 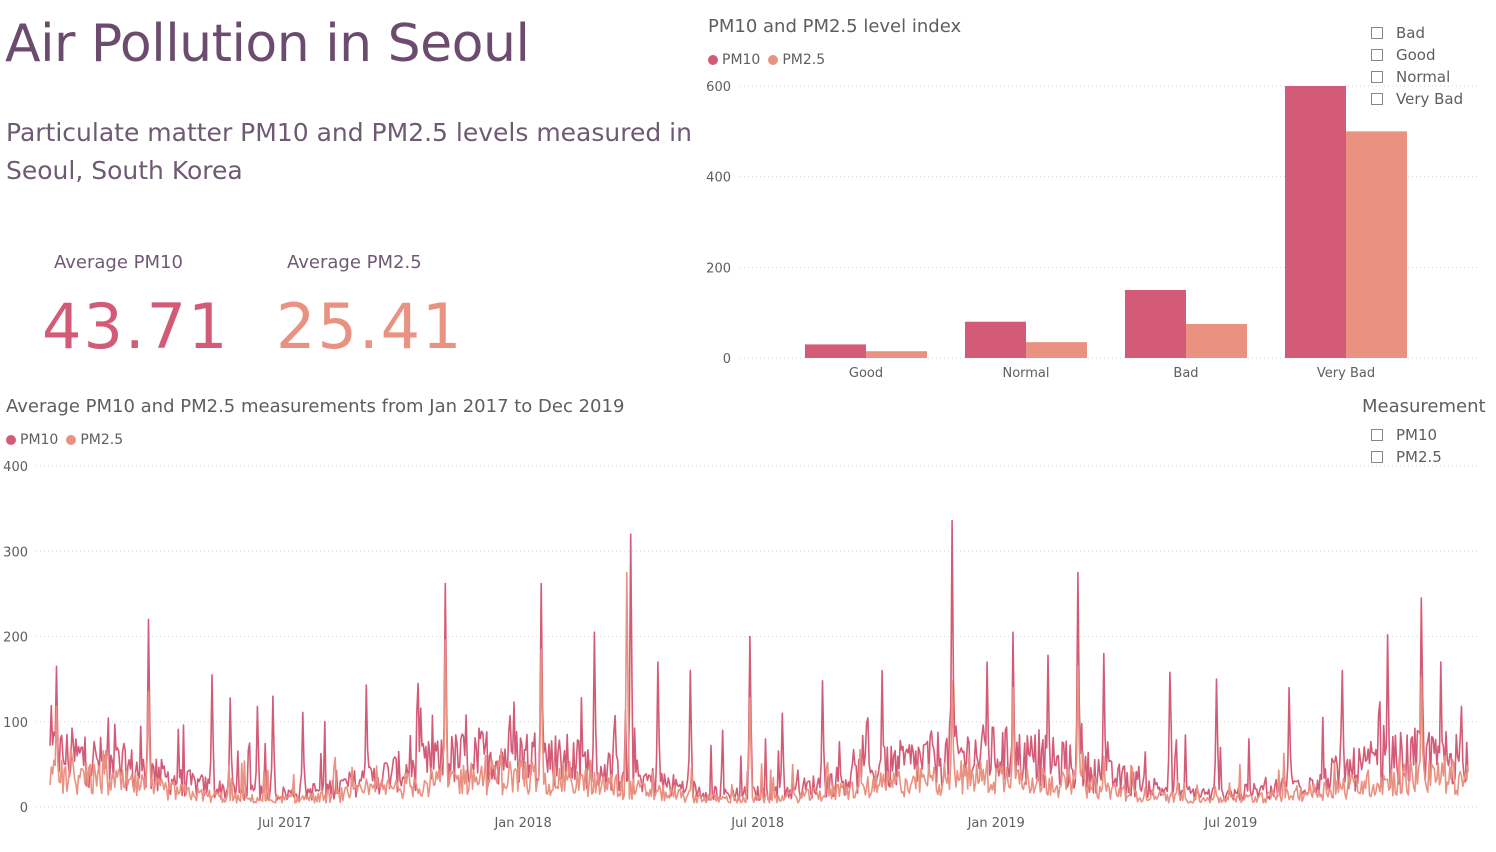 What do you see at coordinates (835, 351) in the screenshot?
I see `bar-pm10-good` at bounding box center [835, 351].